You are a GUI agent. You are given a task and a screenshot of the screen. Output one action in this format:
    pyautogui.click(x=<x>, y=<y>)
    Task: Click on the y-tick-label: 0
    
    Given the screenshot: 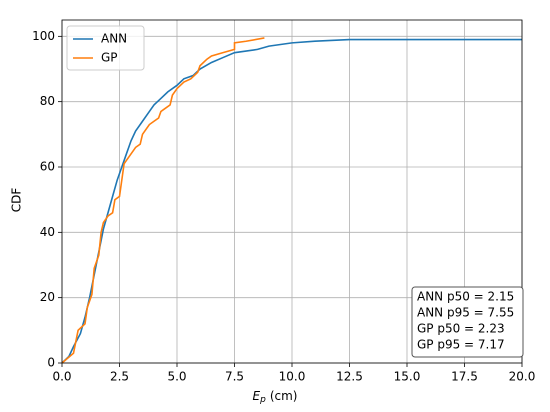 What is the action you would take?
    pyautogui.click(x=51, y=363)
    